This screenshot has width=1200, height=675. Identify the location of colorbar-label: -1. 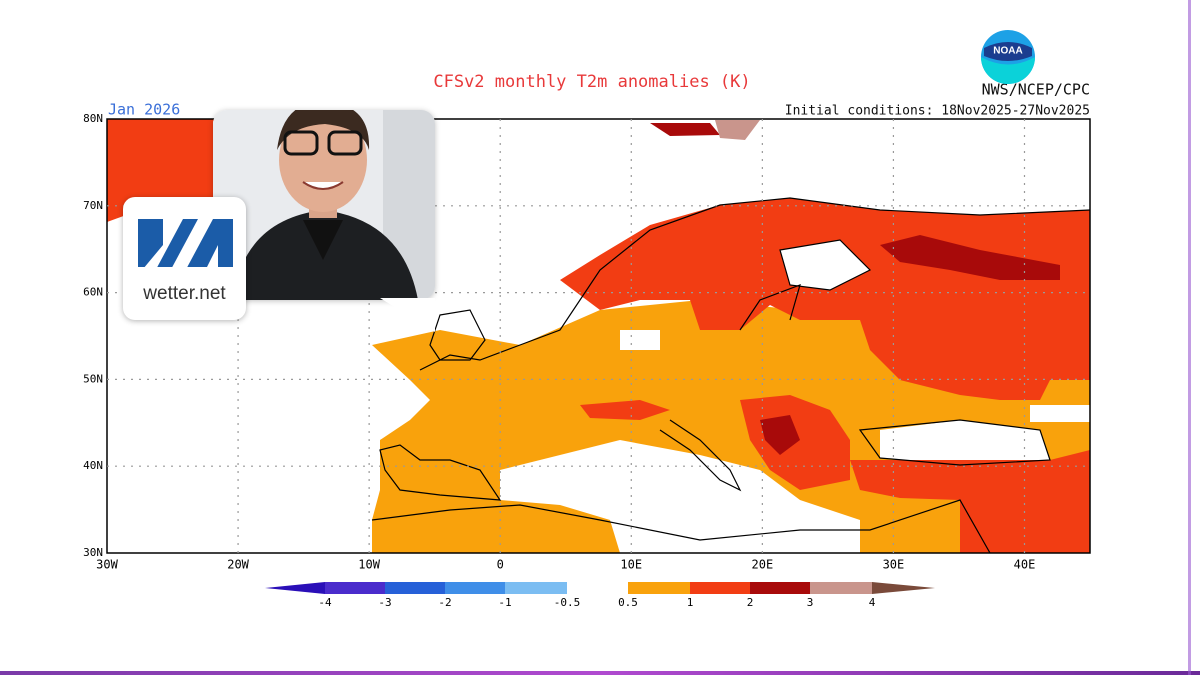
(504, 602).